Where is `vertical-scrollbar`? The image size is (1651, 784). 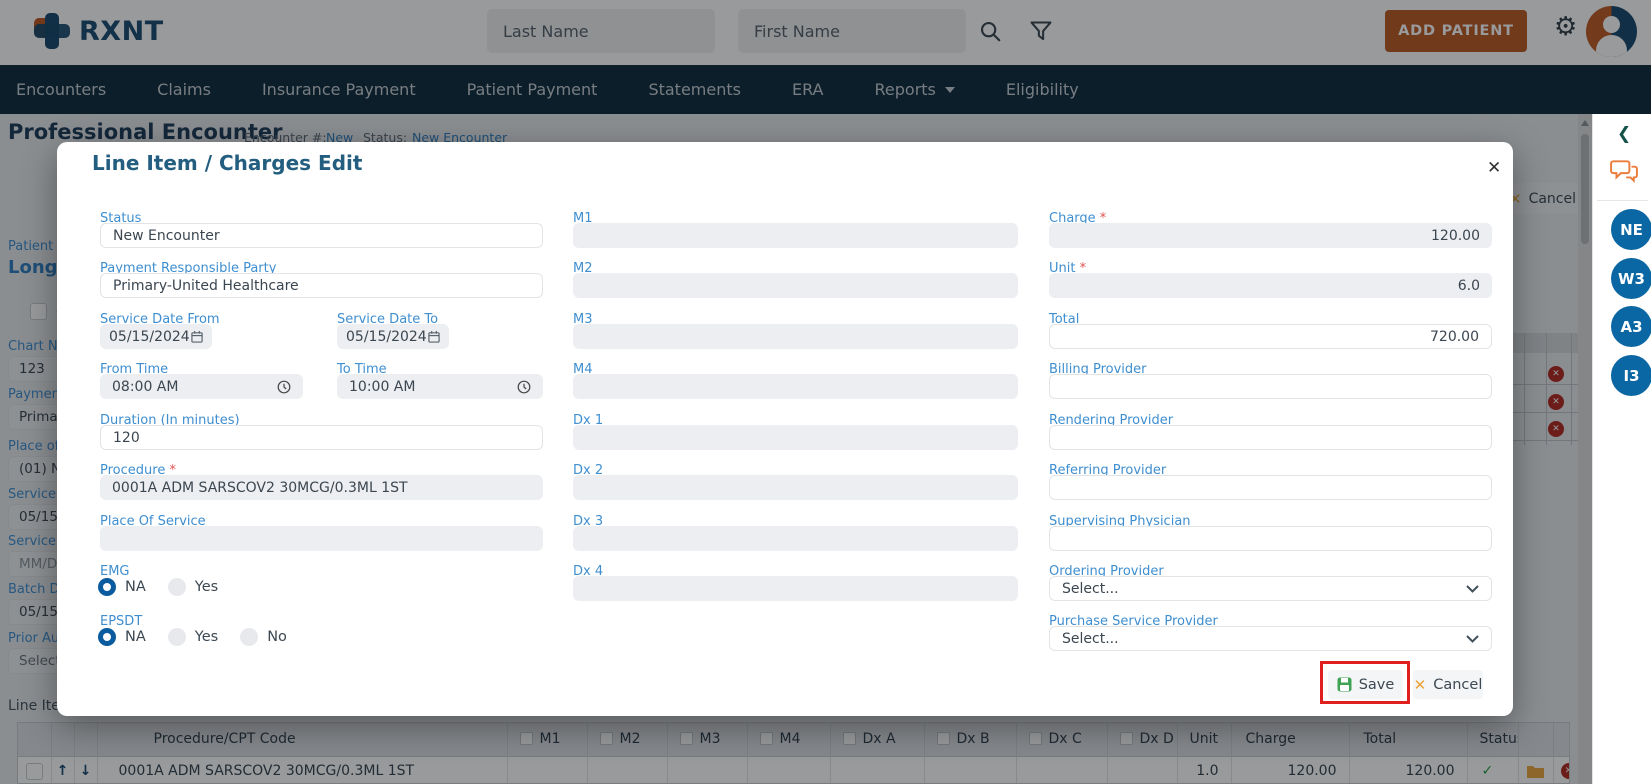
vertical-scrollbar is located at coordinates (1585, 449).